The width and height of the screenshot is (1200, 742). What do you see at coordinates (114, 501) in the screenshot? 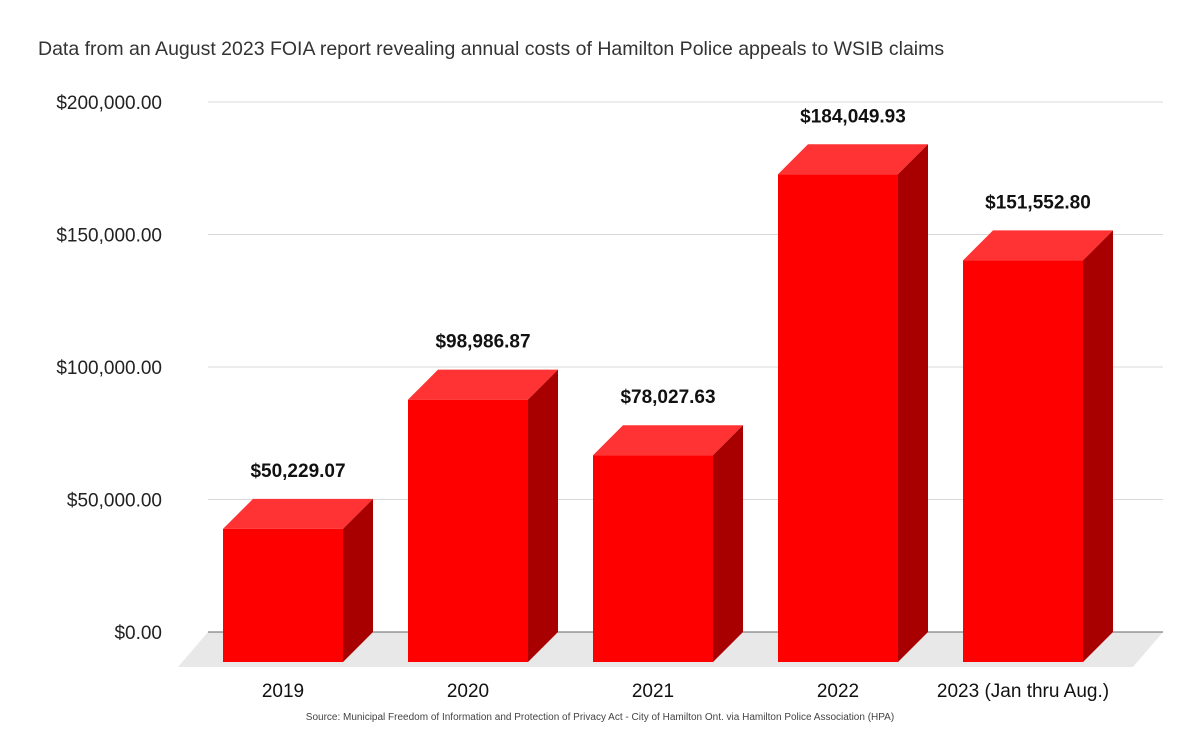
I see `y-tick-label: $50,000.00` at bounding box center [114, 501].